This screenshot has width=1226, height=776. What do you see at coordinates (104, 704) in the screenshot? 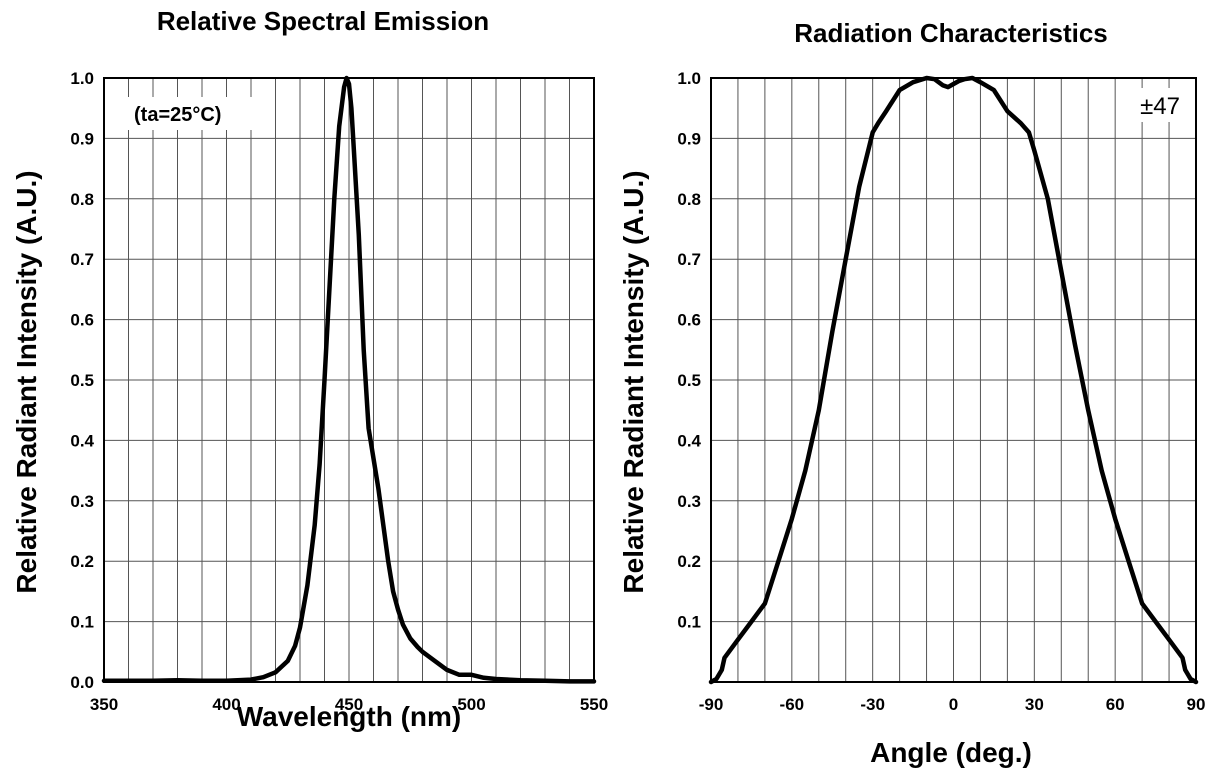
I see `x-tick-label: 350` at bounding box center [104, 704].